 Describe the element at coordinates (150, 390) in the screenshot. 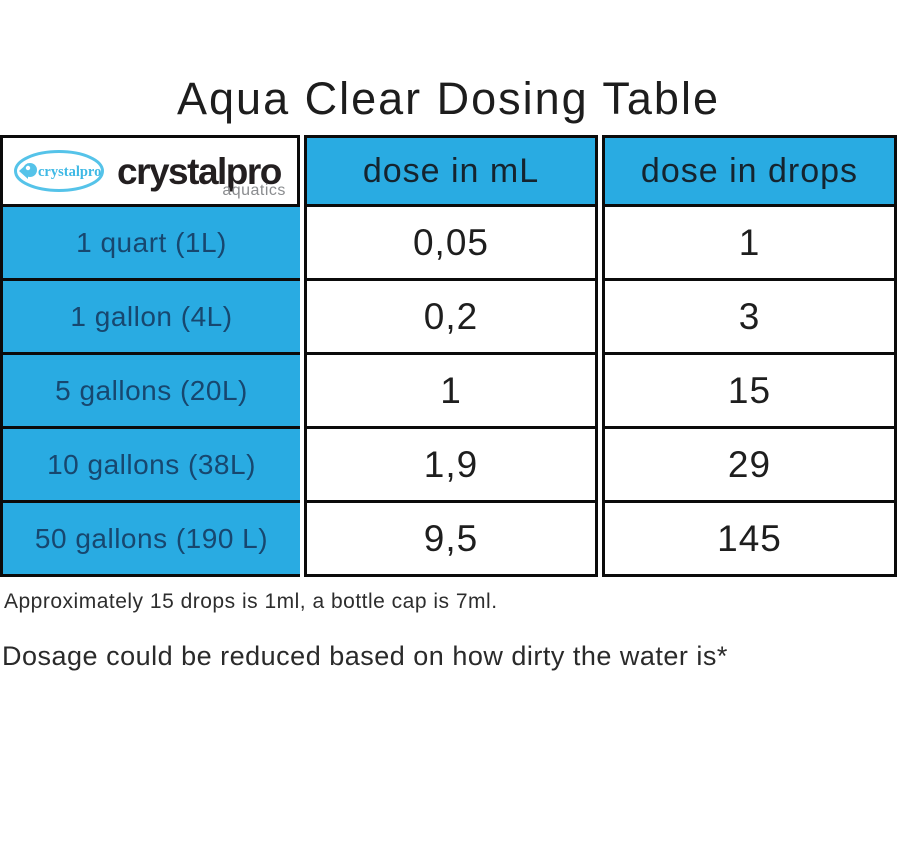

I see `row-label-5-gallons: 5 gallons (20L)` at that location.